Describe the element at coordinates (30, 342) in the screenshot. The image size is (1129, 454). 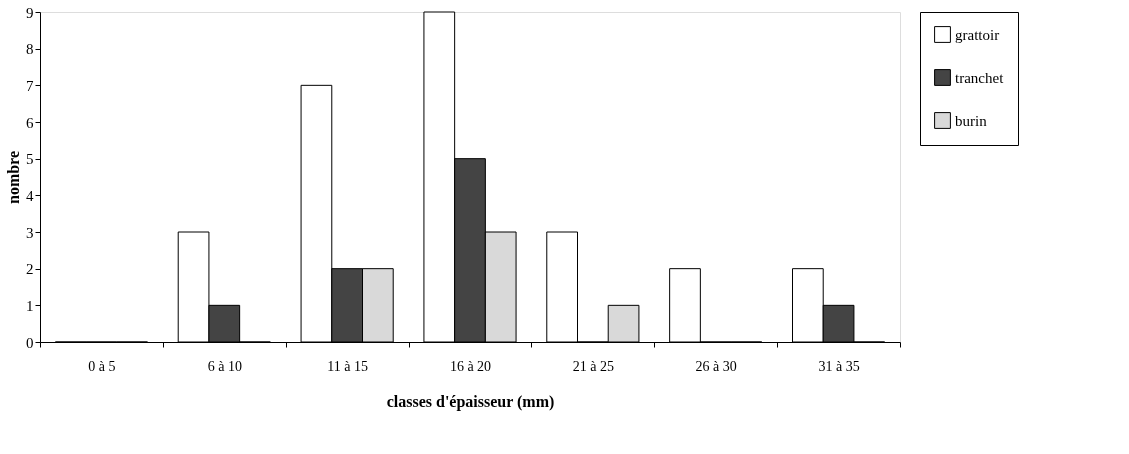
I see `y-tick-label: 0` at that location.